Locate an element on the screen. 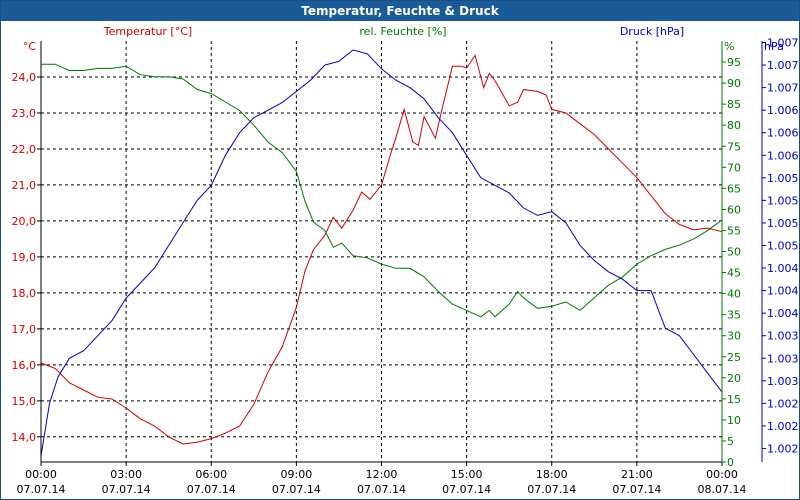  y-right1-tick-label: 90 is located at coordinates (734, 83).